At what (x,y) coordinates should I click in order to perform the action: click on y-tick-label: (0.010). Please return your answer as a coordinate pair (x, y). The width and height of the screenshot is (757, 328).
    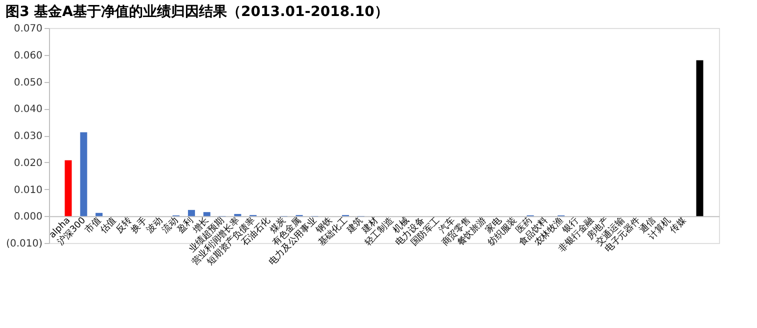
    Looking at the image, I should click on (24, 244).